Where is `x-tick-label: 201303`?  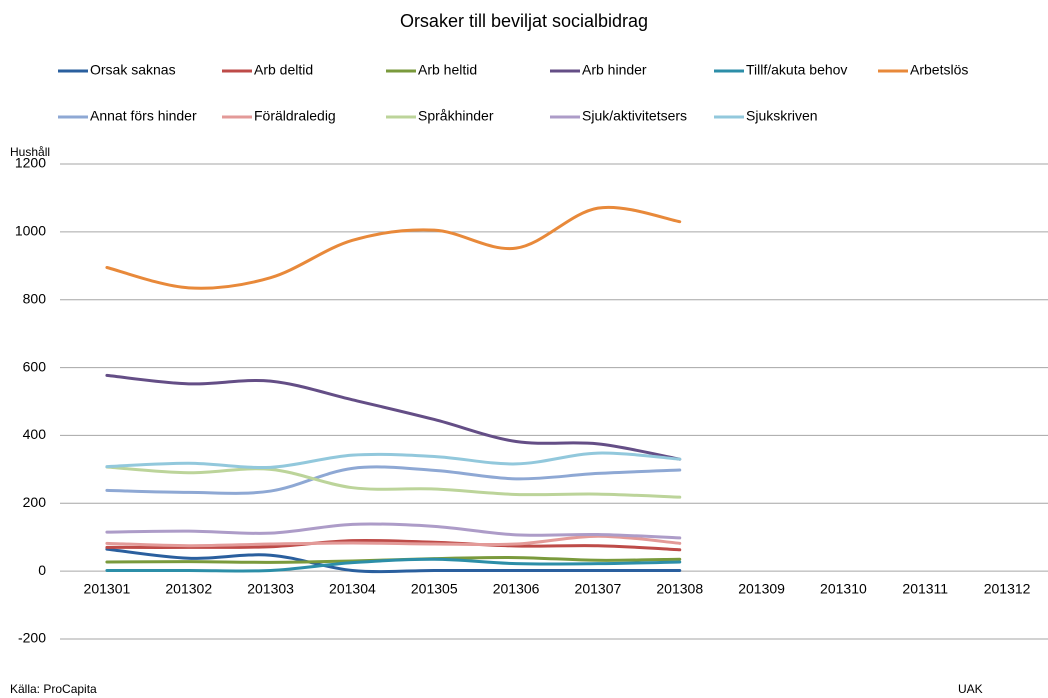 x-tick-label: 201303 is located at coordinates (270, 589).